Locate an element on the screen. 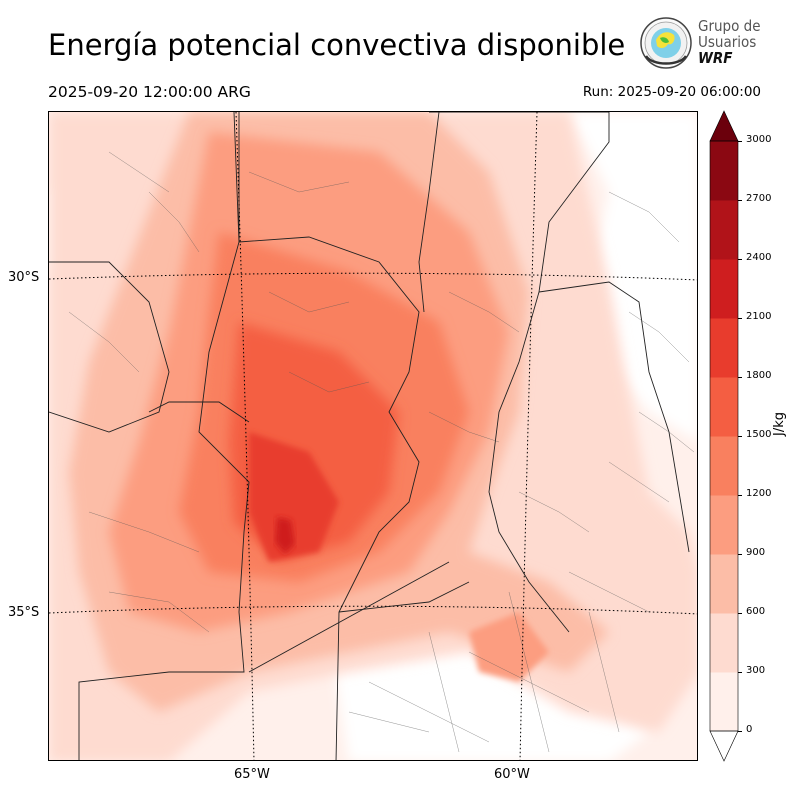 This screenshot has height=800, width=800. logo-line3: WRF is located at coordinates (715, 58).